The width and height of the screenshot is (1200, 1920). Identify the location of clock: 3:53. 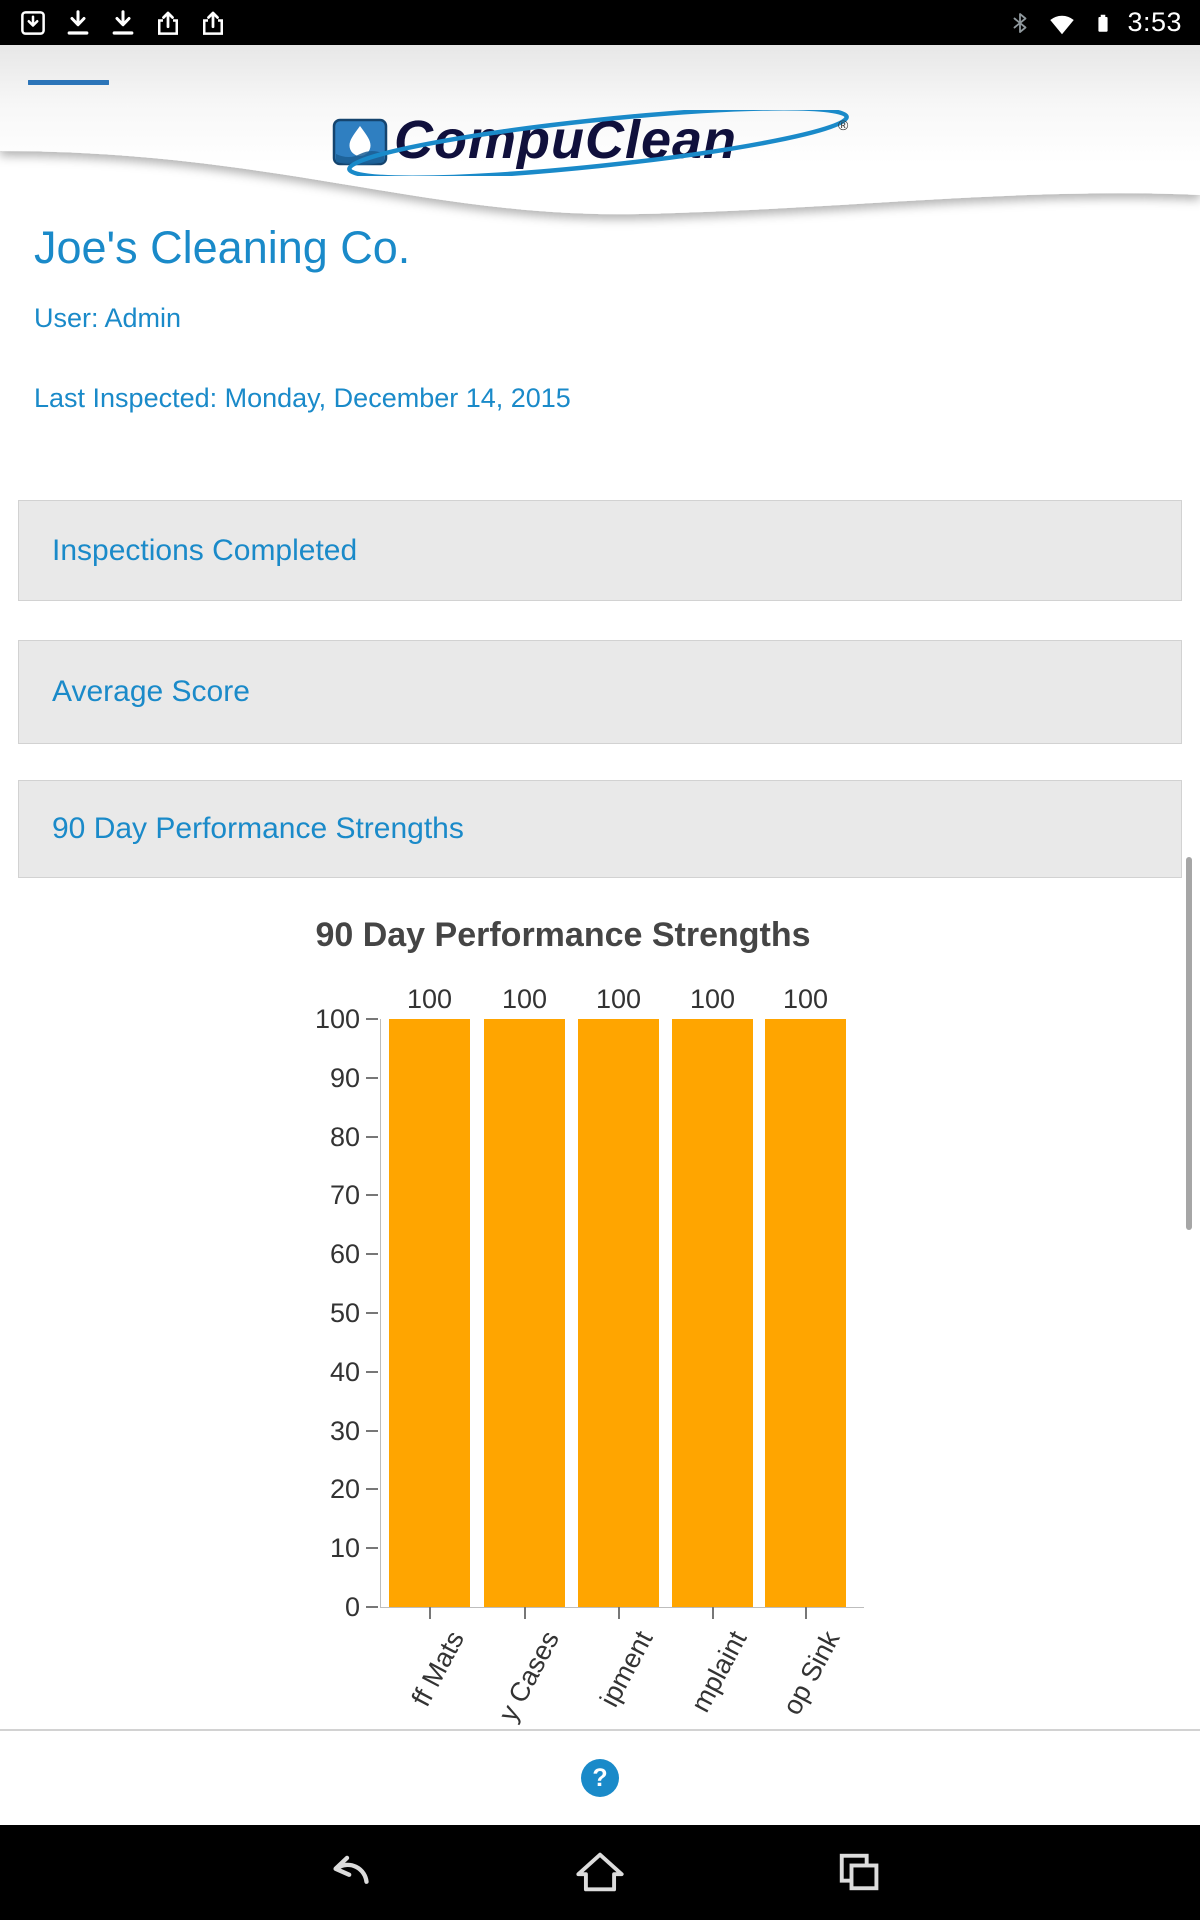
(1154, 22).